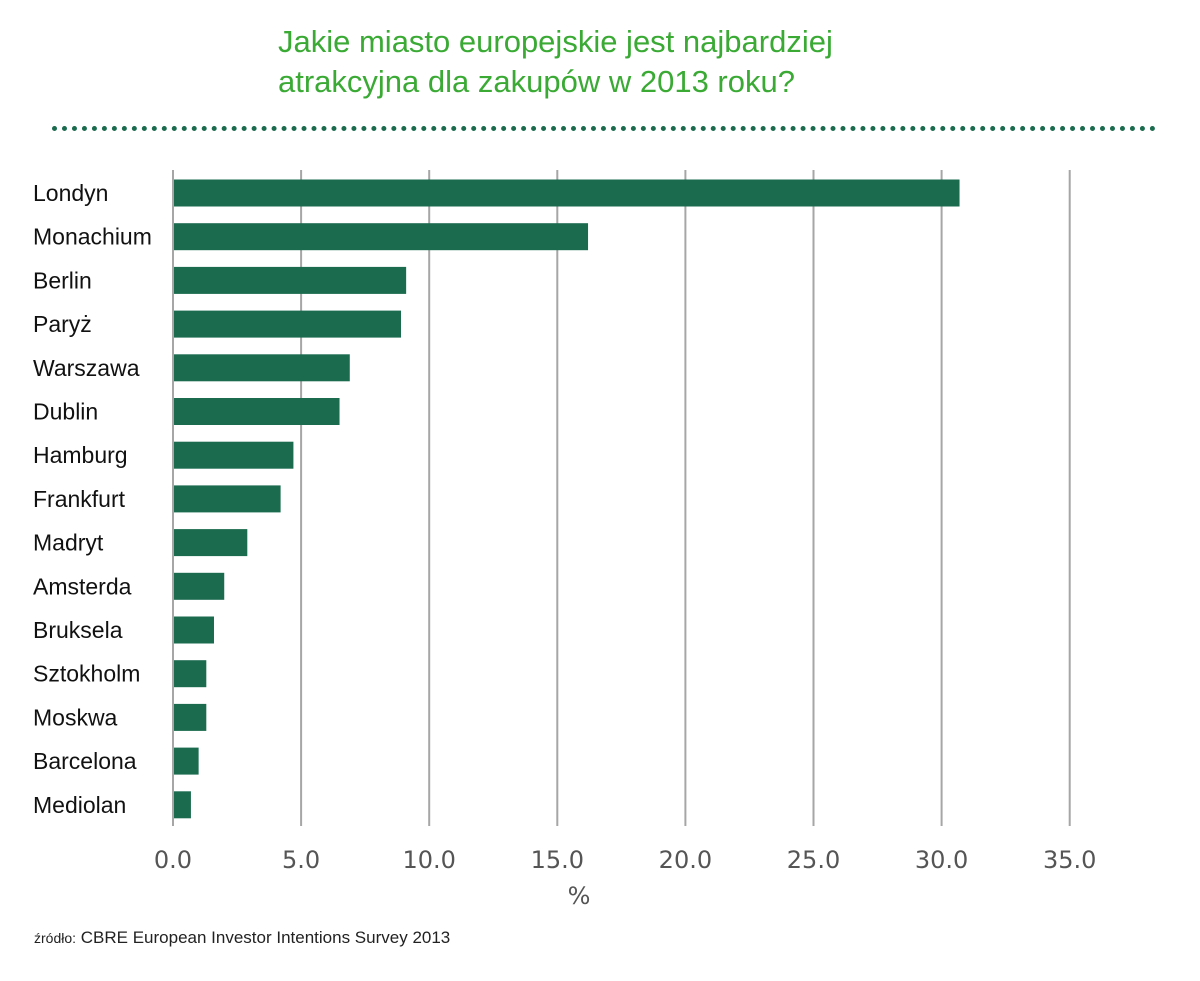 The height and width of the screenshot is (981, 1200). I want to click on chart-title-line-2: atrakcyjna dla zakupów w 2013 roku?, so click(536, 81).